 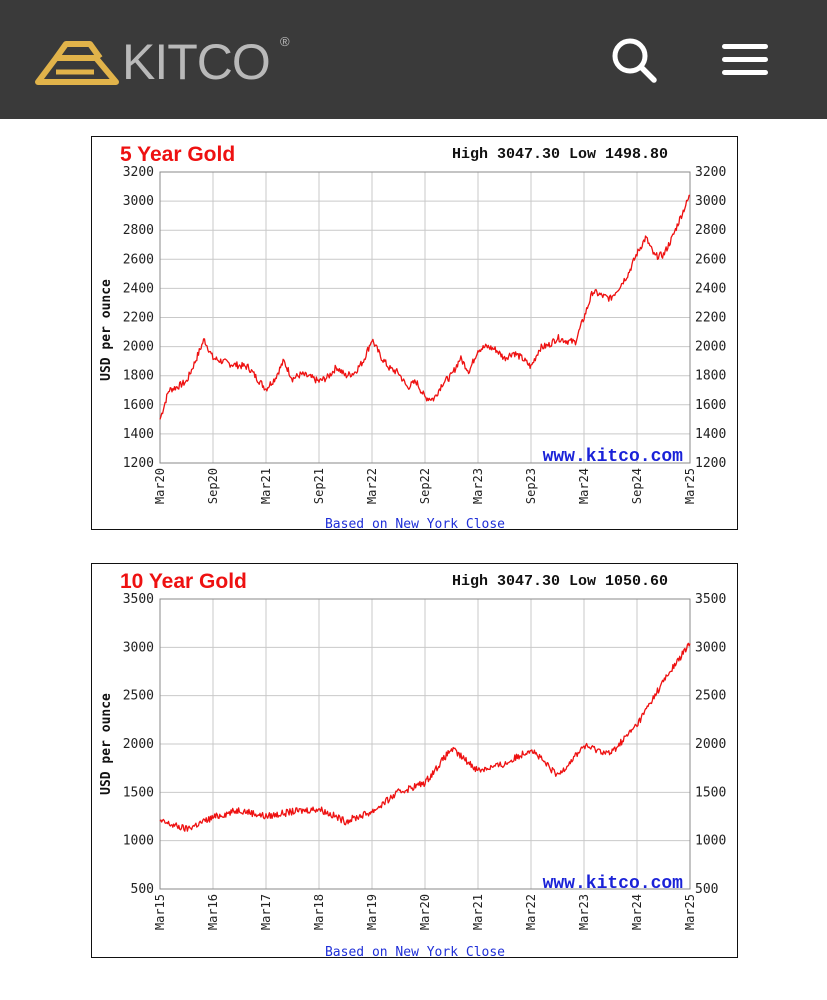 I want to click on y-tick-label-right: 2600, so click(x=710, y=259).